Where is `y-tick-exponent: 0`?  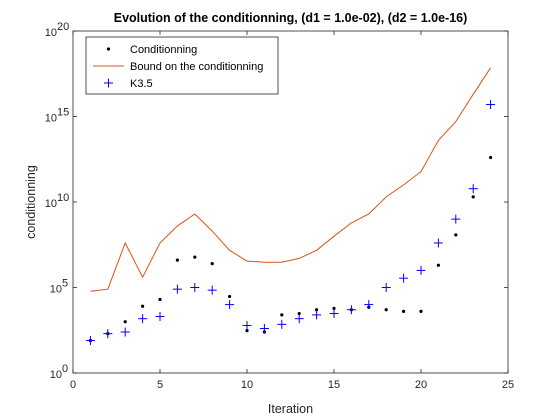 y-tick-exponent: 0 is located at coordinates (65, 369).